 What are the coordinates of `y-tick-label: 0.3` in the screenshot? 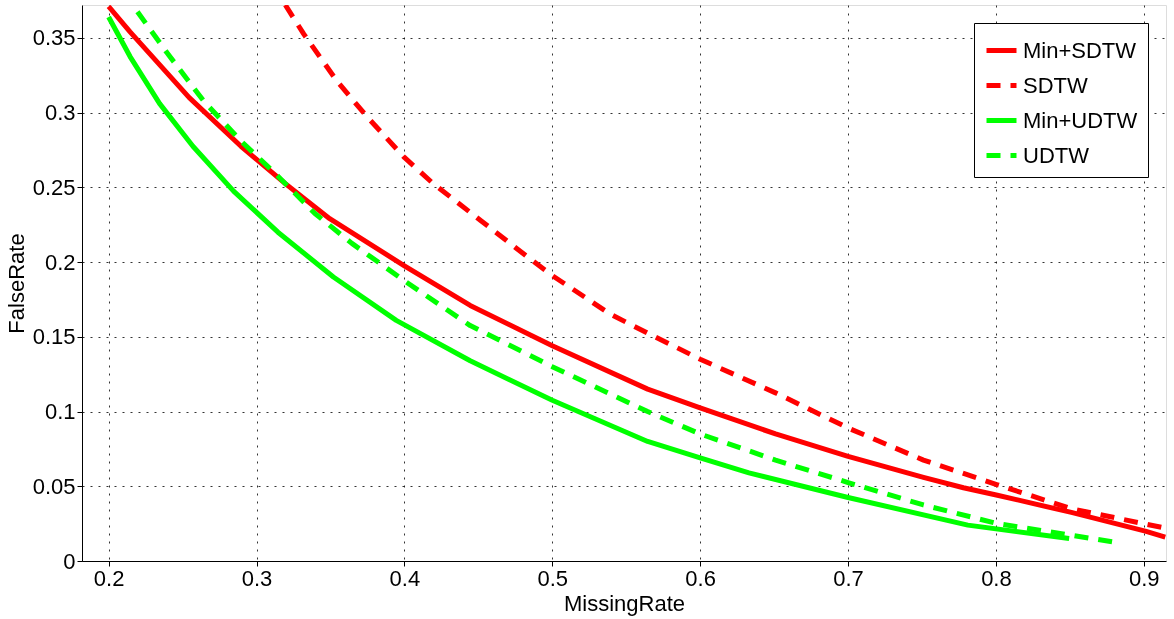 It's located at (60, 113).